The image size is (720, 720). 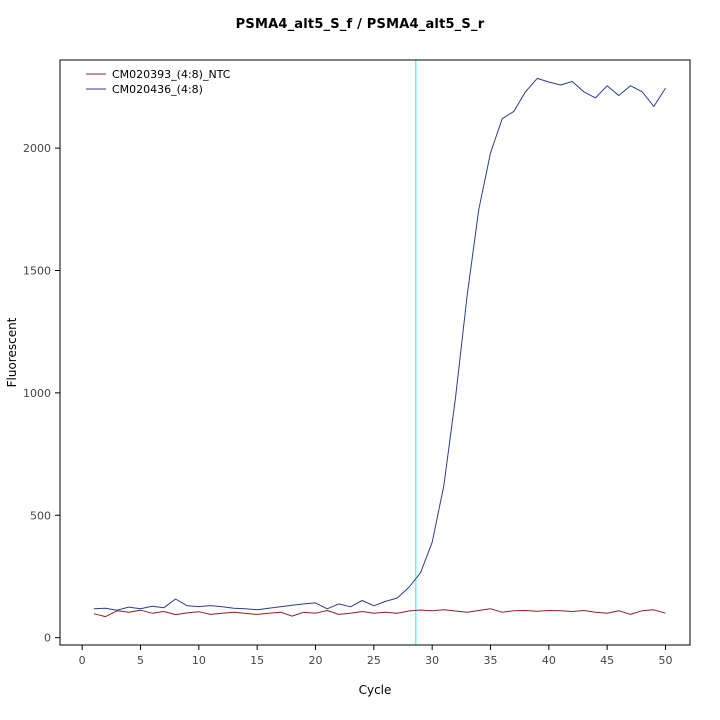 I want to click on x-tick-label: 0, so click(x=82, y=660).